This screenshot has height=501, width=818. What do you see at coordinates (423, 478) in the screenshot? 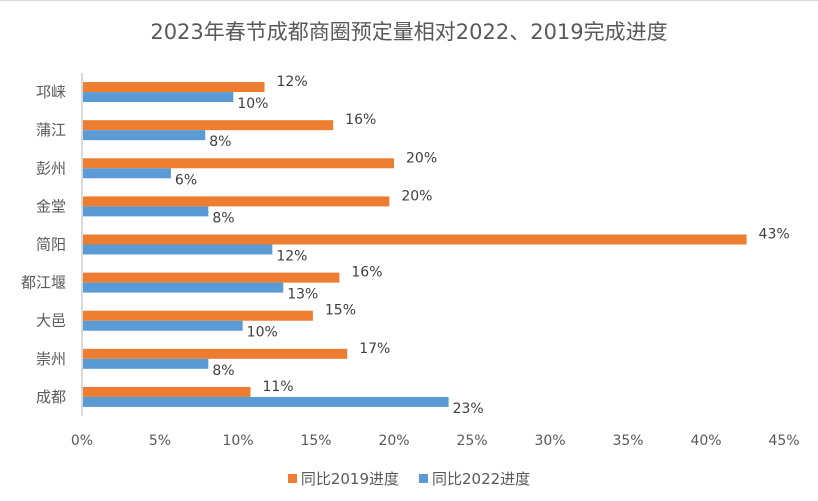
I see `legend-swatch-2022` at bounding box center [423, 478].